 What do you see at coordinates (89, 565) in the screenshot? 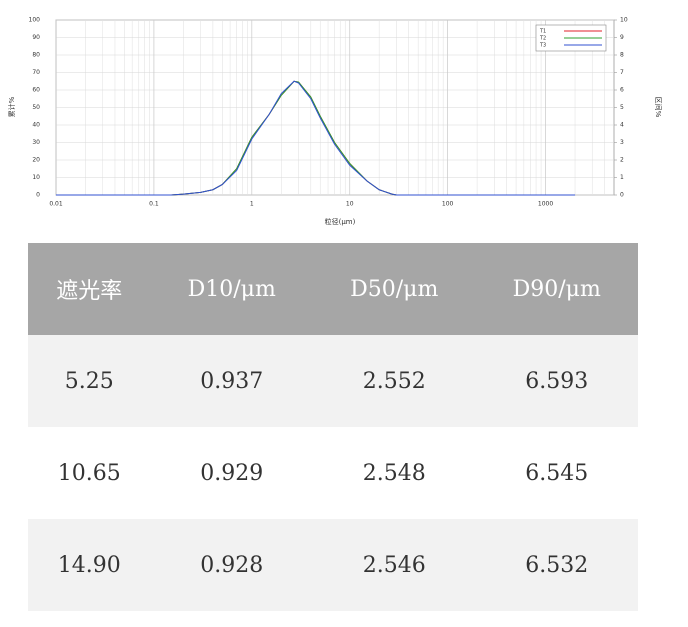
I see `table-cell: 14.90` at bounding box center [89, 565].